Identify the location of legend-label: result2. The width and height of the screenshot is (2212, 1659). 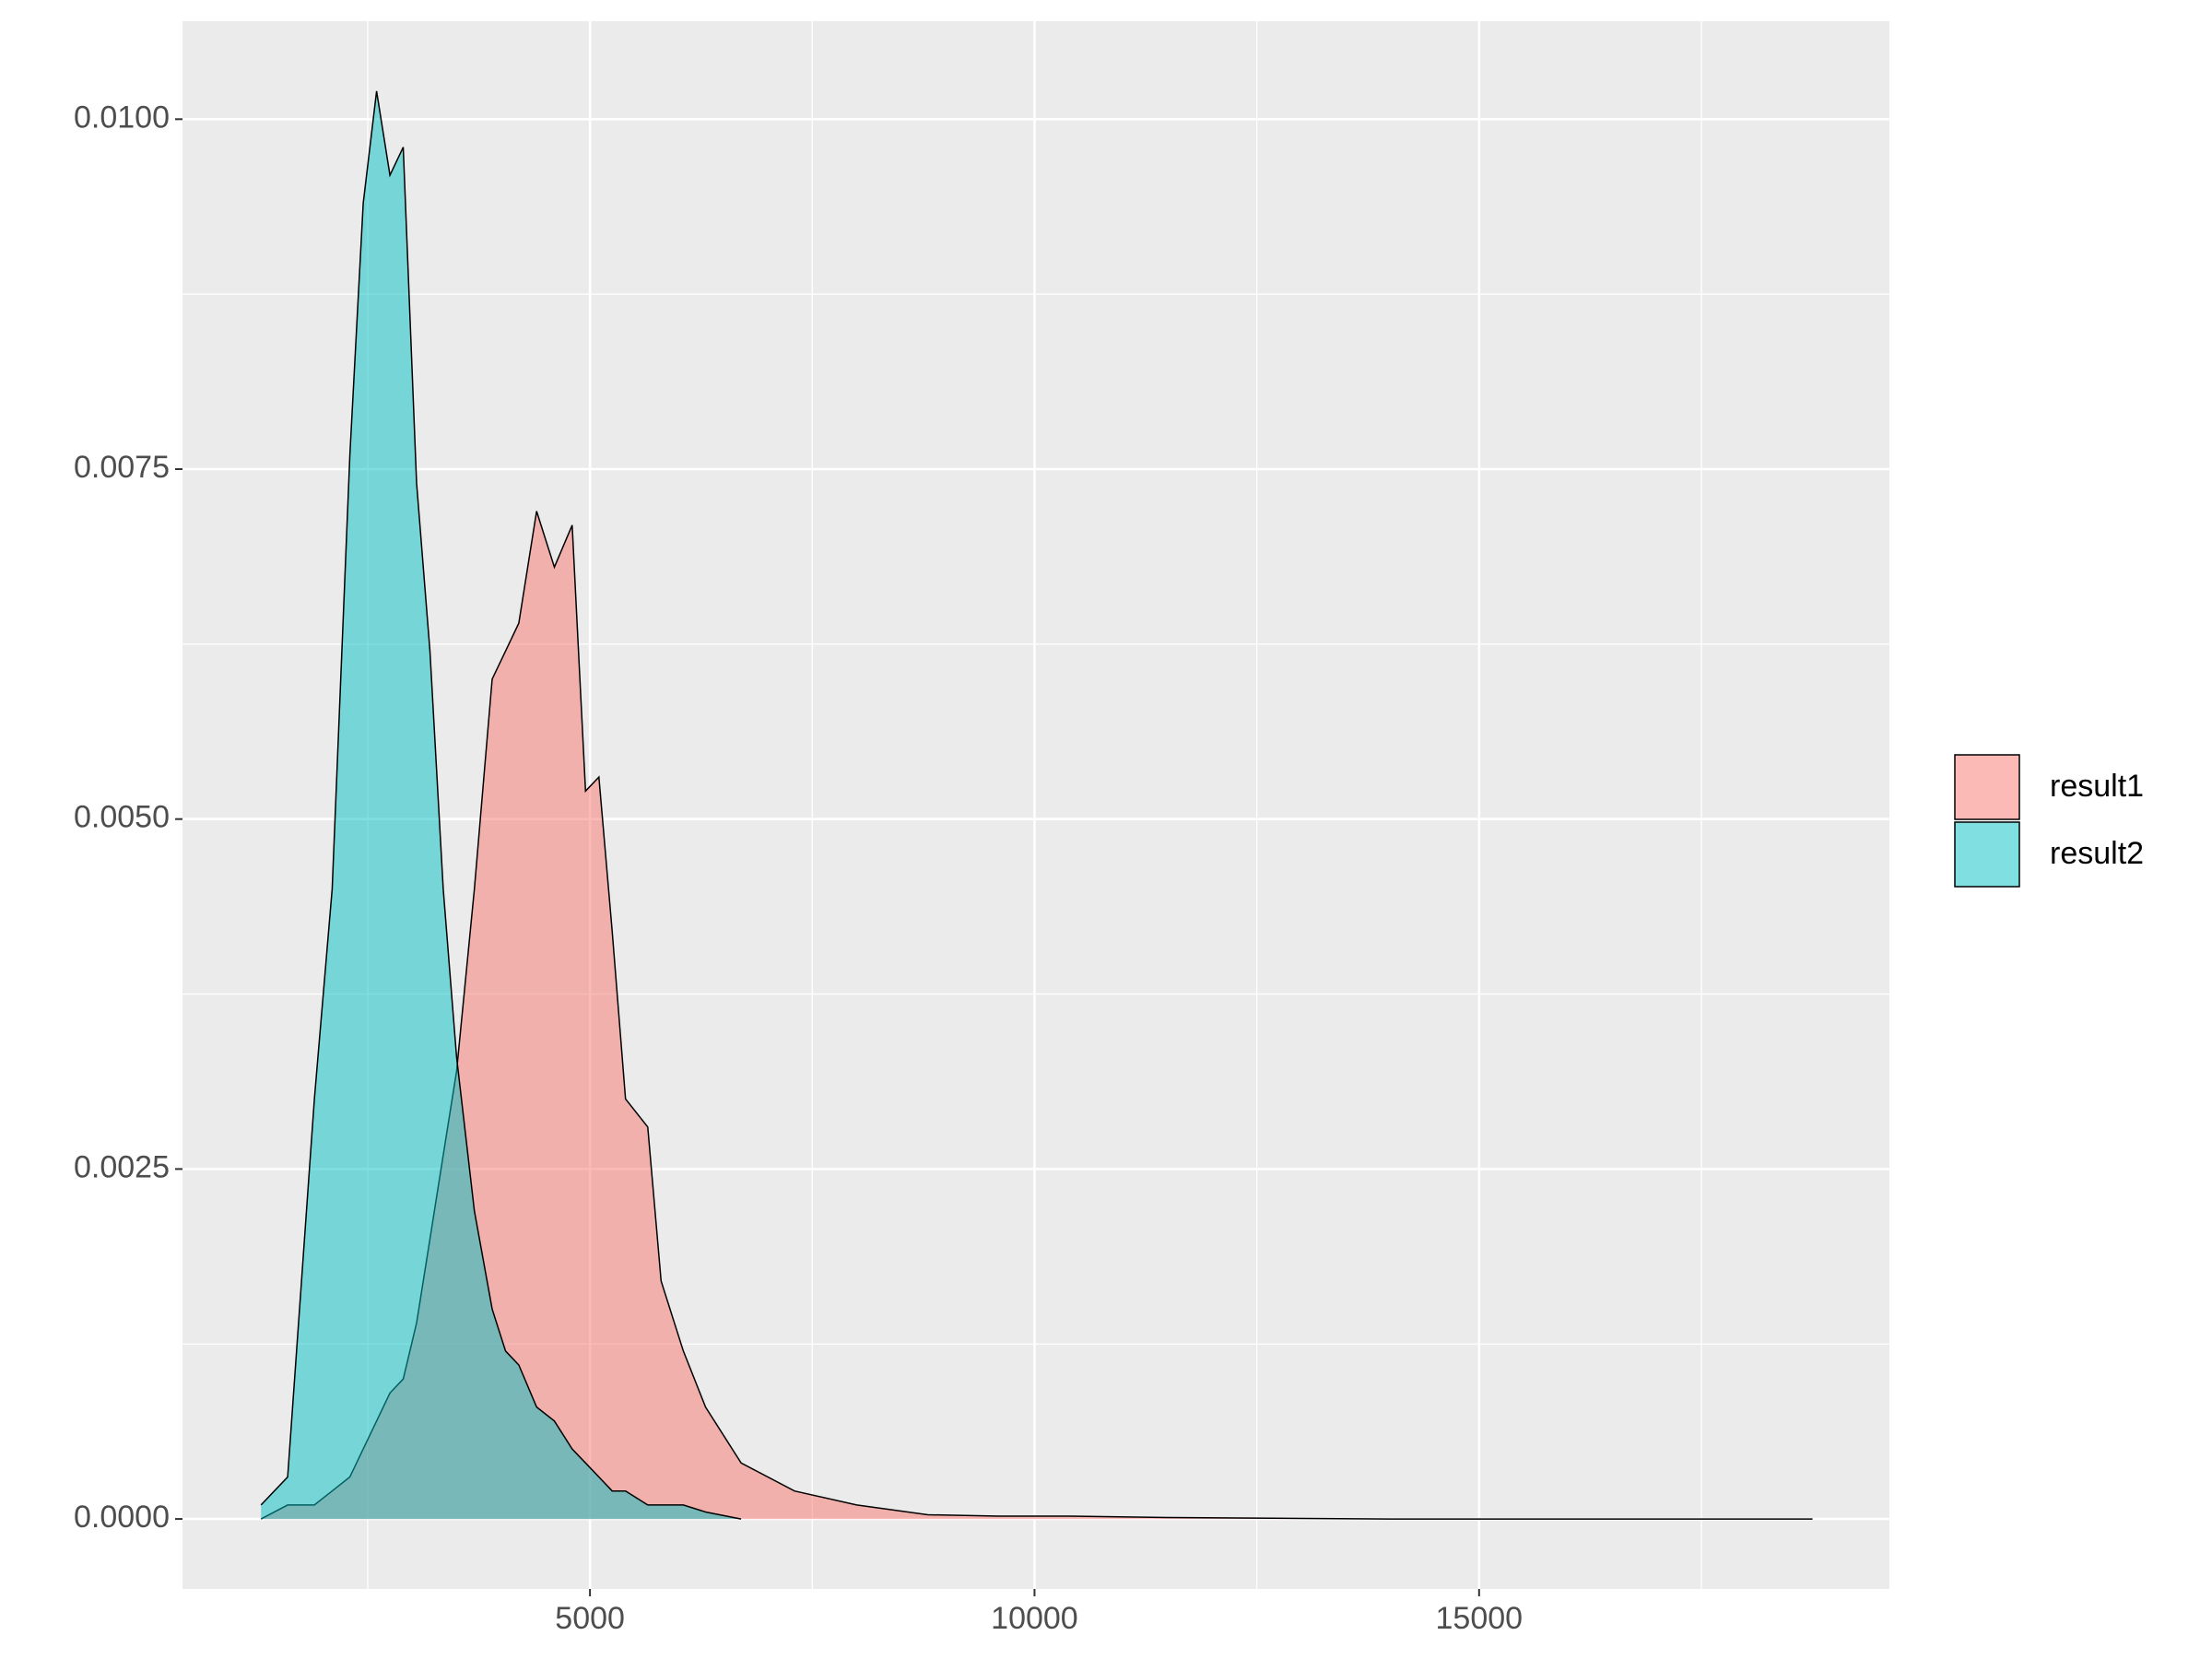
(2097, 853).